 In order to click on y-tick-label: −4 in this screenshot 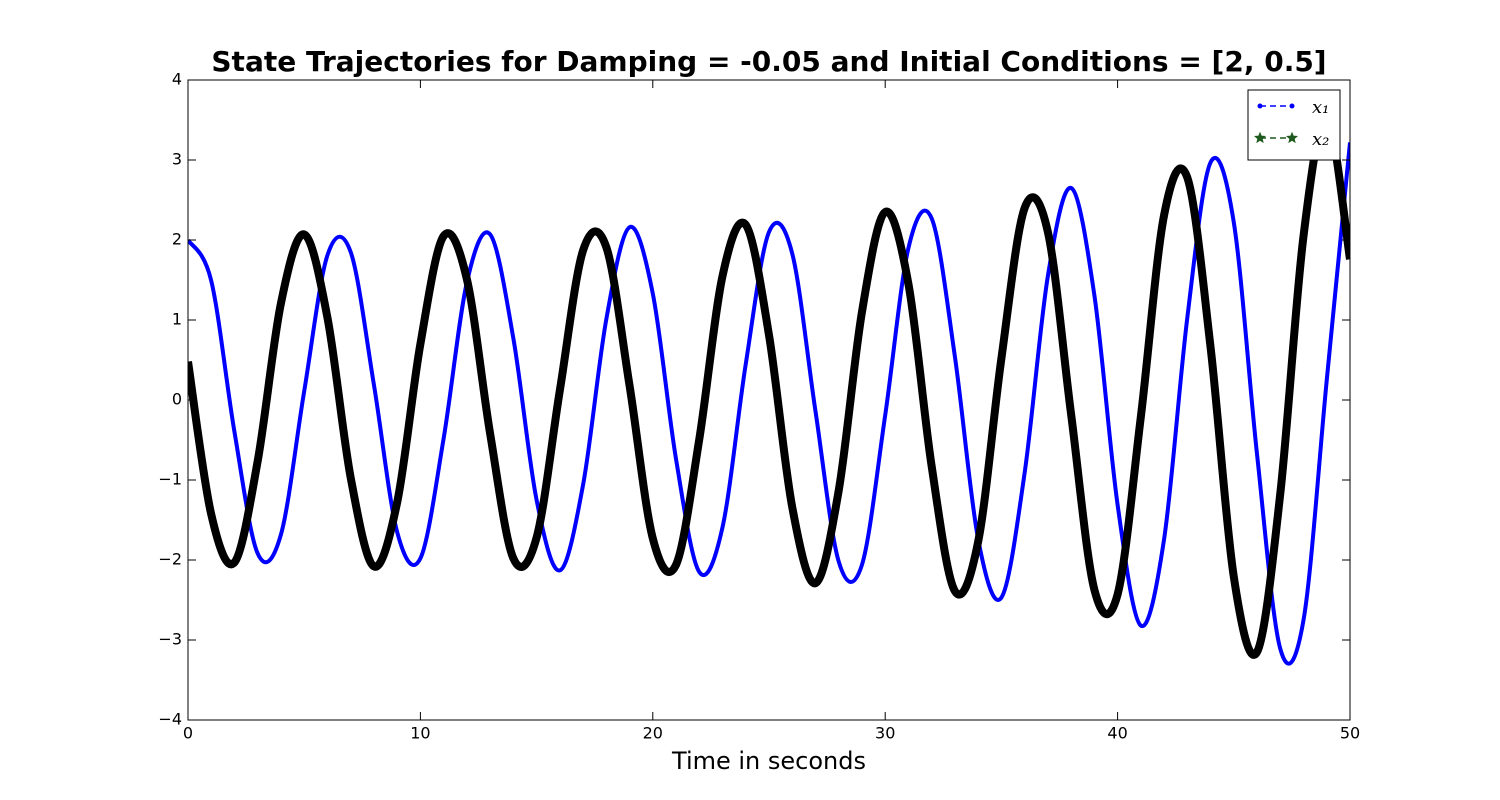, I will do `click(170, 719)`.